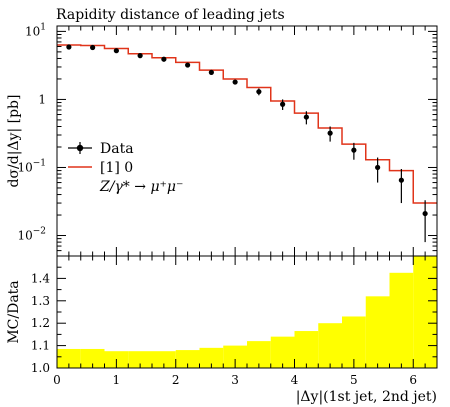  Describe the element at coordinates (170, 15) in the screenshot. I see `chart-title: Rapidity distance of leading jets` at that location.